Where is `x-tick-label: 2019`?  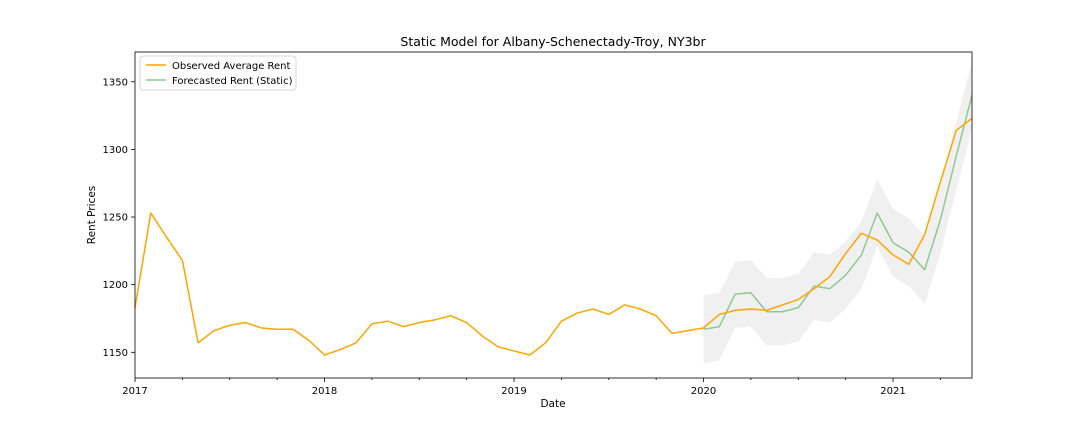 x-tick-label: 2019 is located at coordinates (513, 391).